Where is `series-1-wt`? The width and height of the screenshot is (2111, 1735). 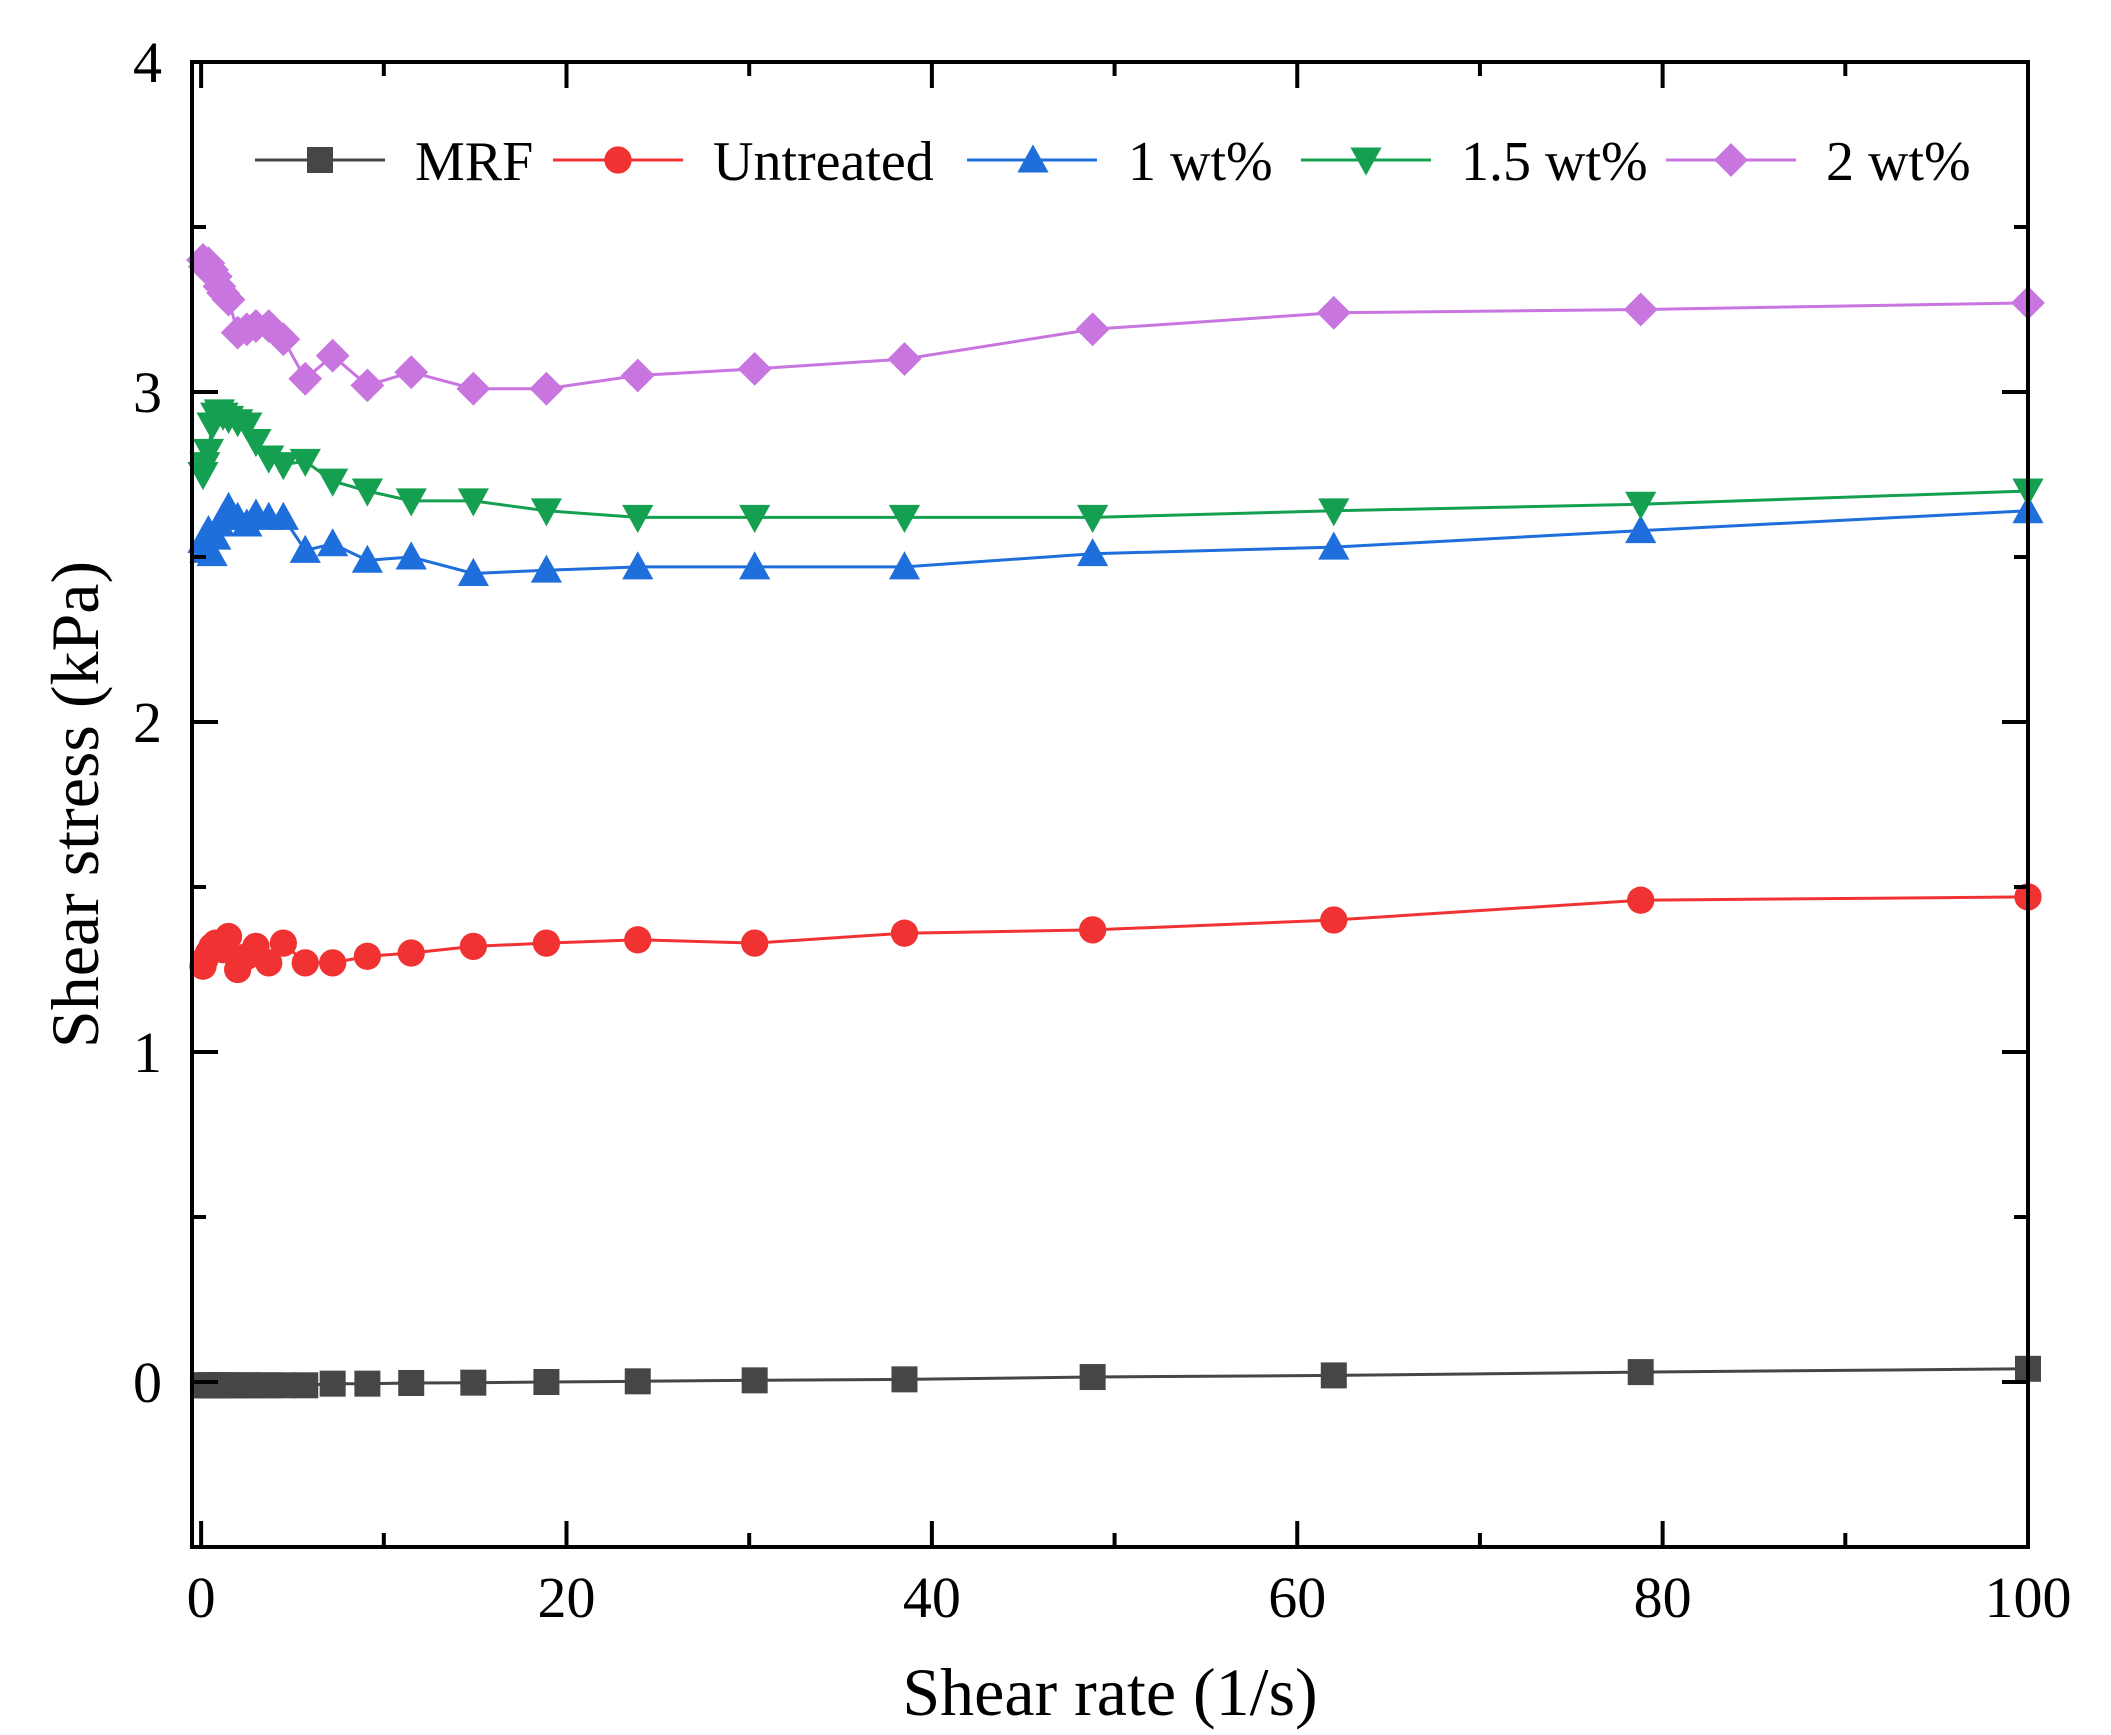
series-1-wt is located at coordinates (1115, 538).